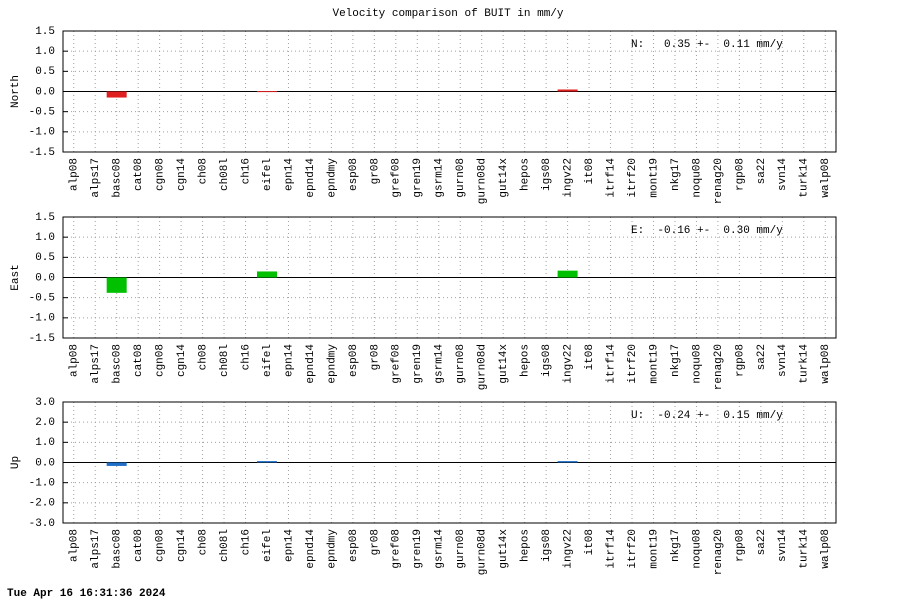 This screenshot has height=600, width=900. I want to click on y-tick-label: -0.5, so click(42, 299).